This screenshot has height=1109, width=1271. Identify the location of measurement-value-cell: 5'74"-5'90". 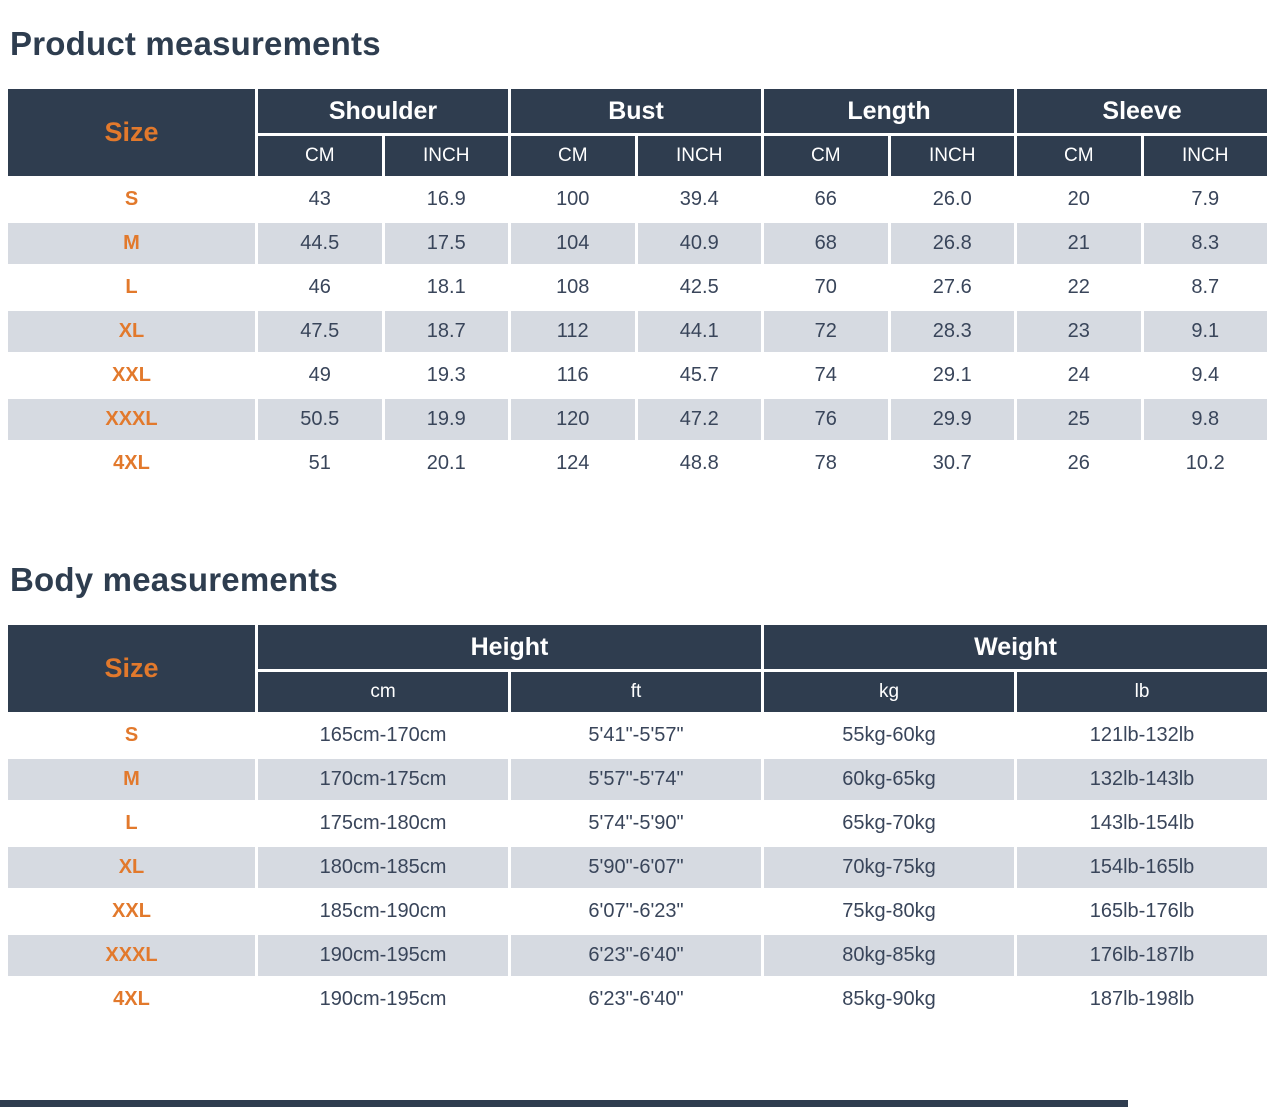
(636, 823).